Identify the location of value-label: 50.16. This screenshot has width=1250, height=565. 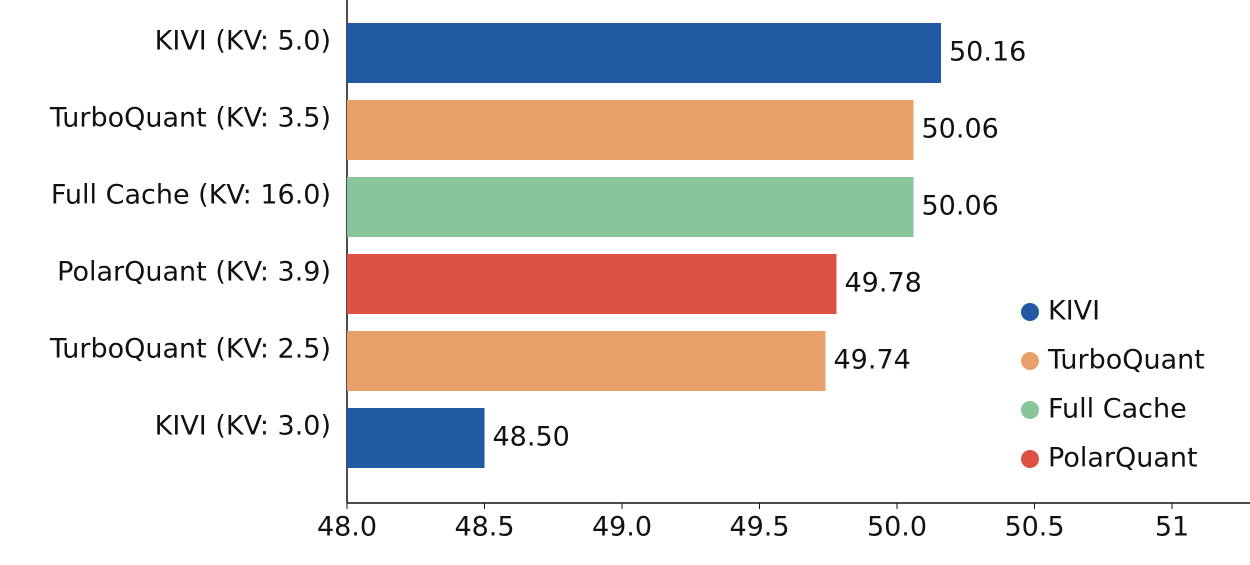
(987, 52).